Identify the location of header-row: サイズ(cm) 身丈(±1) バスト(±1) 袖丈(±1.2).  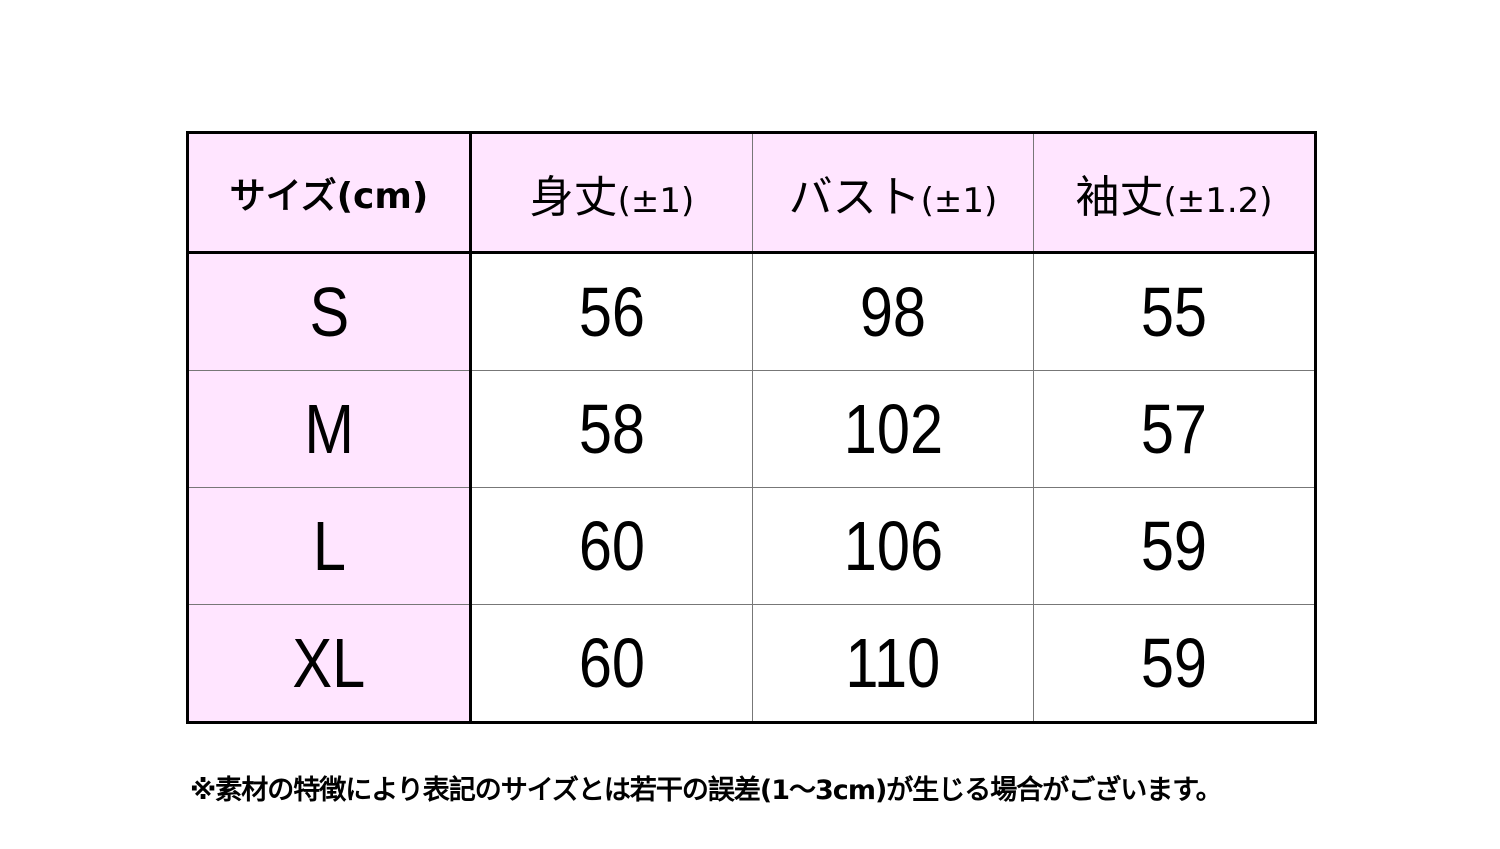
(751, 193).